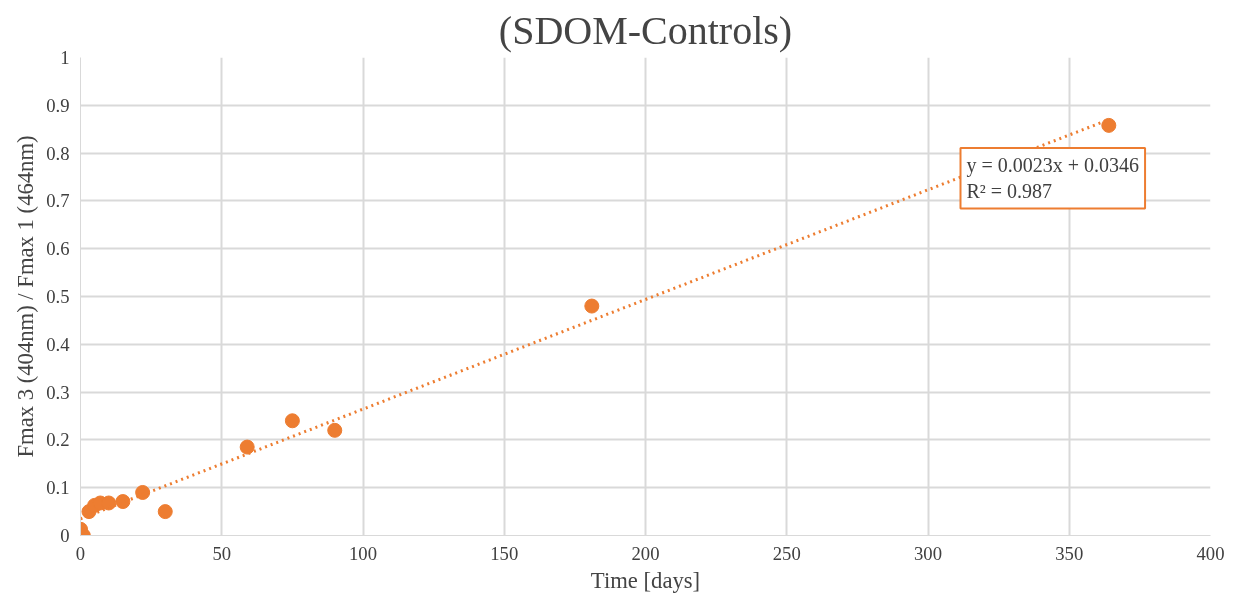  I want to click on x-tick-label: 0, so click(80, 553).